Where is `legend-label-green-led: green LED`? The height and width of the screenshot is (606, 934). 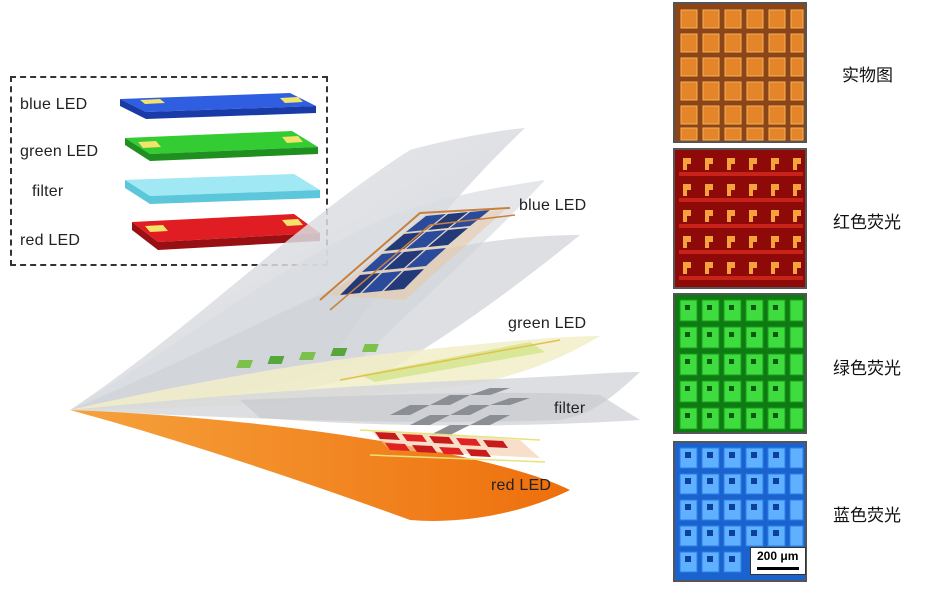 legend-label-green-led: green LED is located at coordinates (59, 151).